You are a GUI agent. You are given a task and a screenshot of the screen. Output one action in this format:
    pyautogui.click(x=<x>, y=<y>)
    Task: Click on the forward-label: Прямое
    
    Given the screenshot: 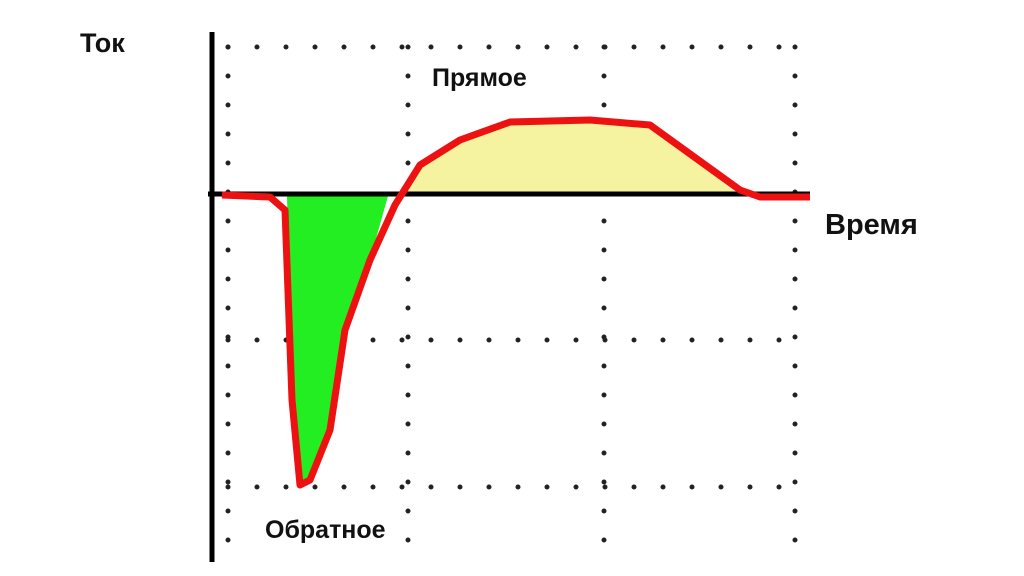 What is the action you would take?
    pyautogui.click(x=479, y=78)
    